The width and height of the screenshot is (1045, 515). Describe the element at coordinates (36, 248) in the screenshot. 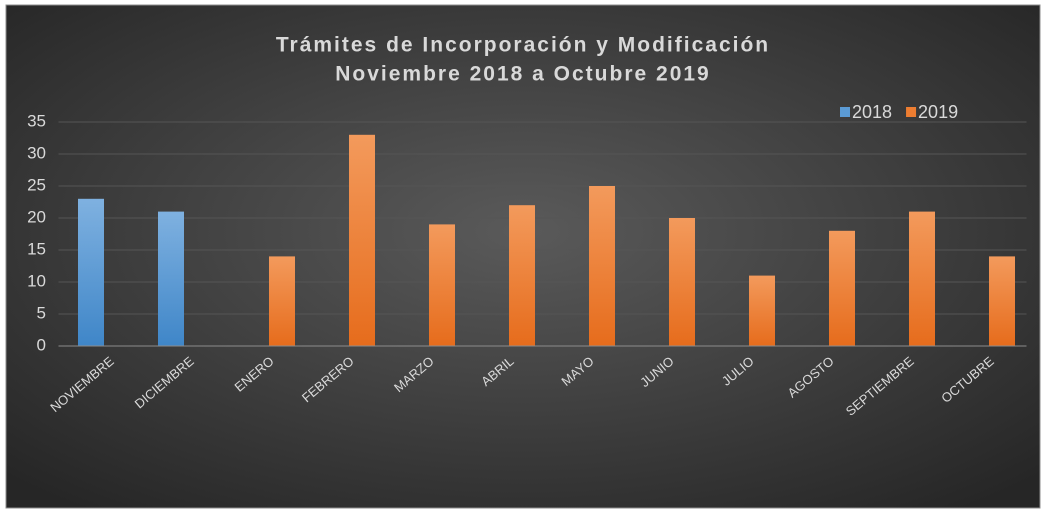

I see `y-tick-label: 15` at that location.